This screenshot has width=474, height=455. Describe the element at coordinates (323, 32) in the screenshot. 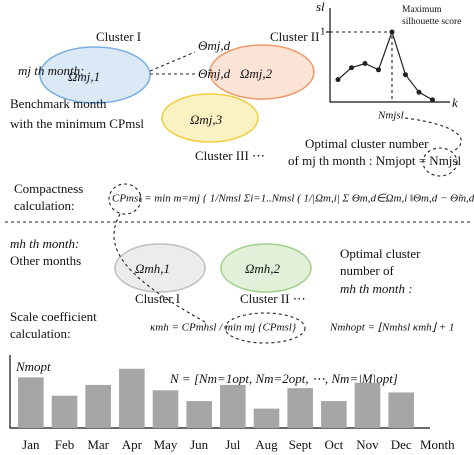

I see `y-tick-label: 1` at that location.